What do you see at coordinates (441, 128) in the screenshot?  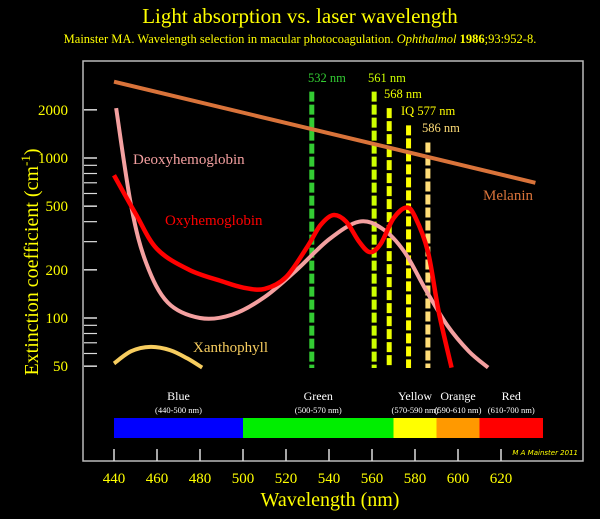 I see `laser-label-586: 586 nm` at bounding box center [441, 128].